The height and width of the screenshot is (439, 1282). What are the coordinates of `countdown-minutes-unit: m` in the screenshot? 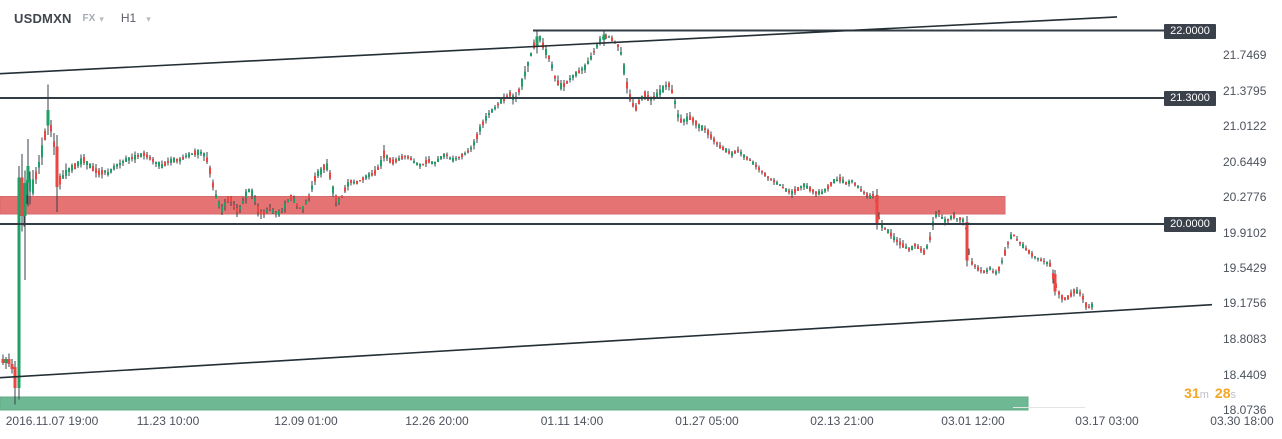 It's located at (1204, 395).